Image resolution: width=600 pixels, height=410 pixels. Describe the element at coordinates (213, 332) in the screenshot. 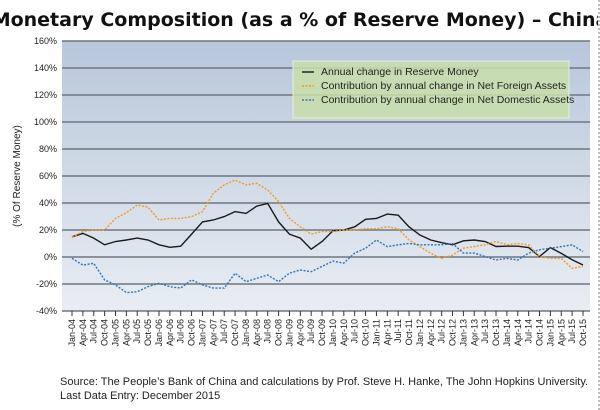

I see `x-tick-label: Apr-07` at that location.